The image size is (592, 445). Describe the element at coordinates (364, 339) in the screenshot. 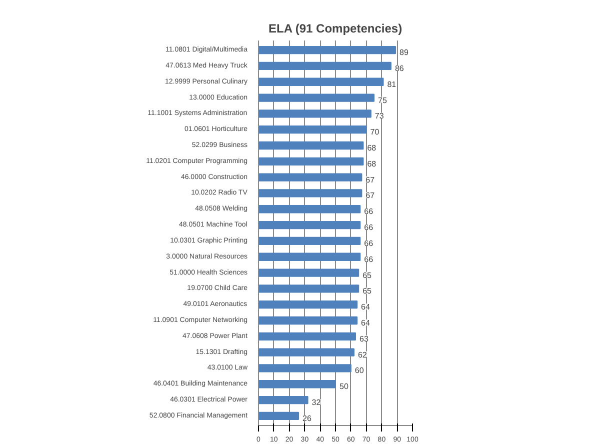

I see `data-label: 63` at that location.